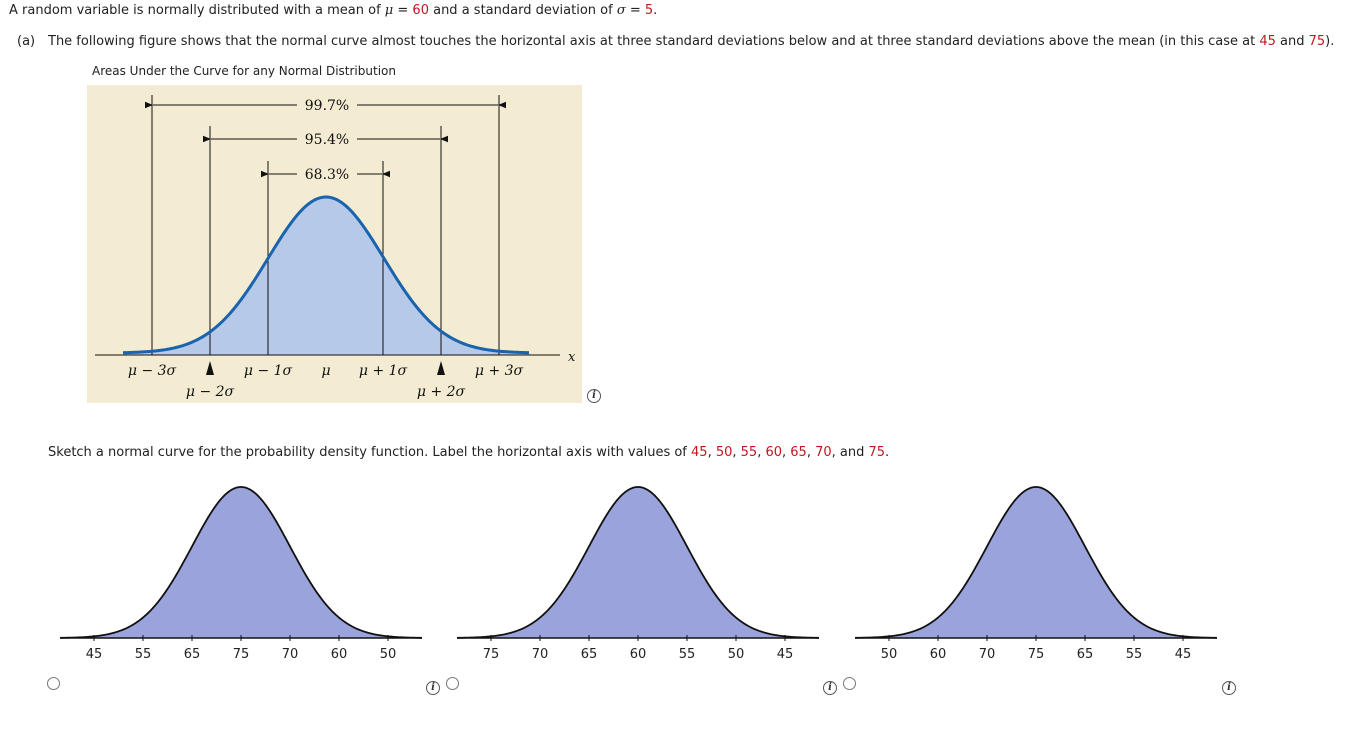 The height and width of the screenshot is (733, 1360). I want to click on question-period: ., so click(655, 10).